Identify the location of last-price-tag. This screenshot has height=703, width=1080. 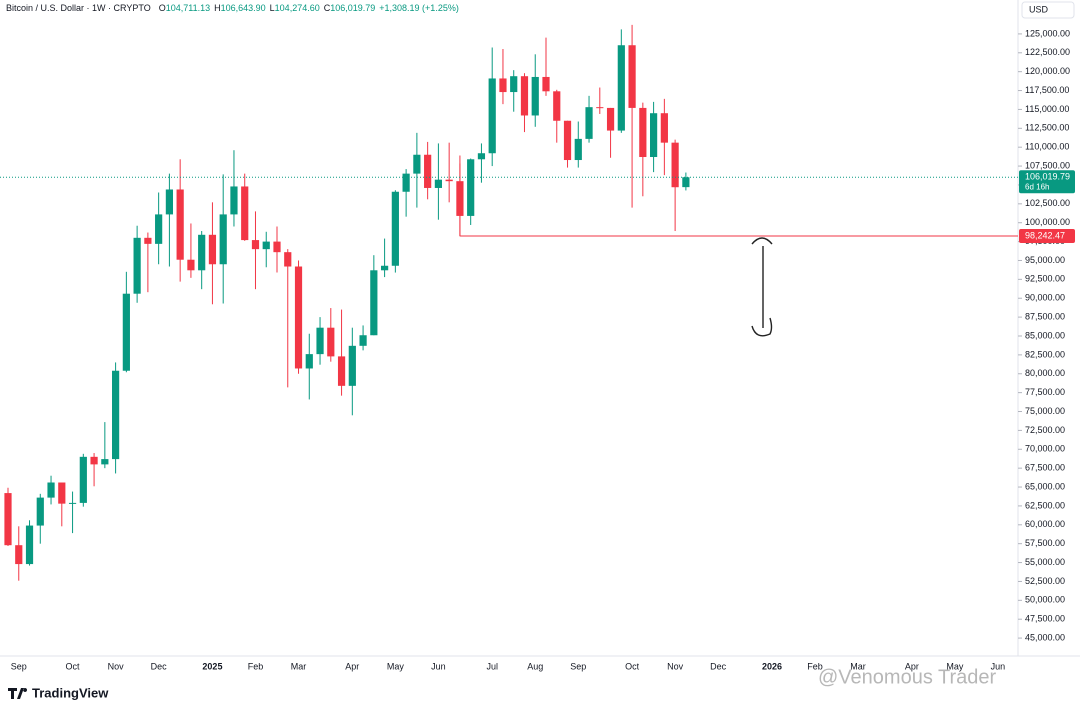
(1047, 182).